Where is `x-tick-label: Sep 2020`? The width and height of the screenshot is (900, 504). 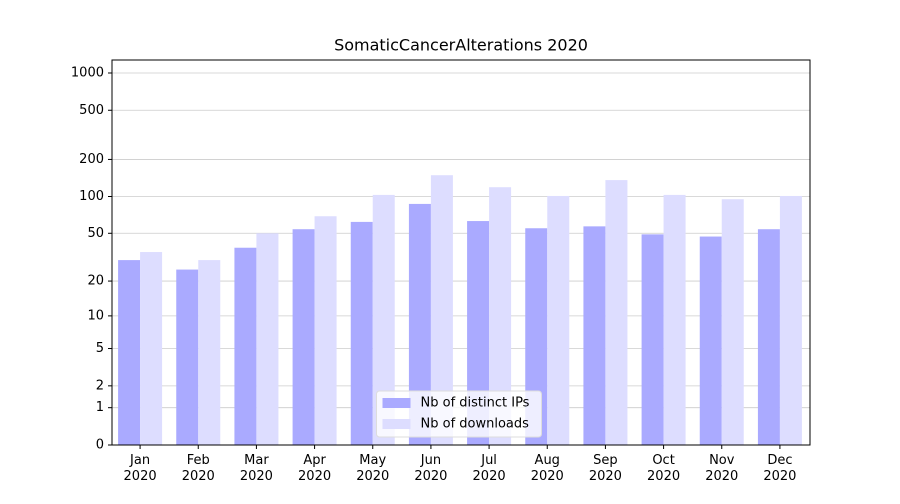 x-tick-label: Sep 2020 is located at coordinates (605, 468).